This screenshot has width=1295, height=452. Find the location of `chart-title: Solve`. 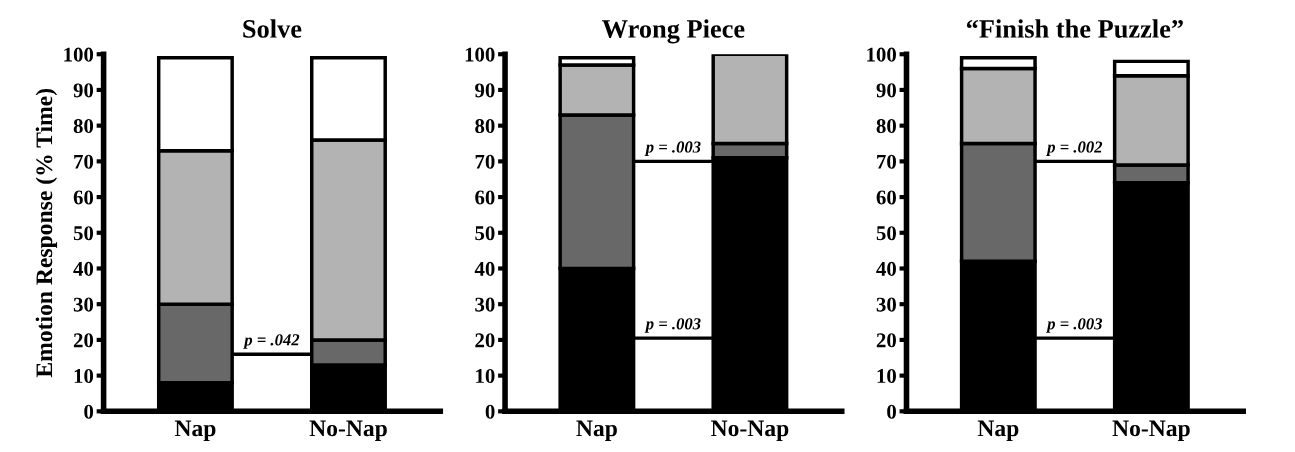

chart-title: Solve is located at coordinates (272, 28).